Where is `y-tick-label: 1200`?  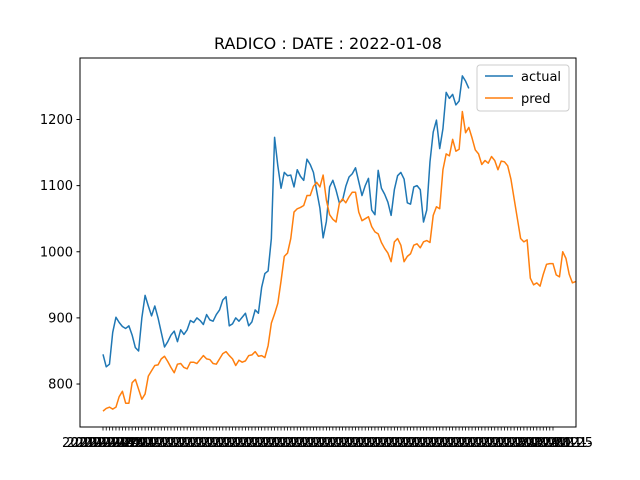 y-tick-label: 1200 is located at coordinates (56, 120).